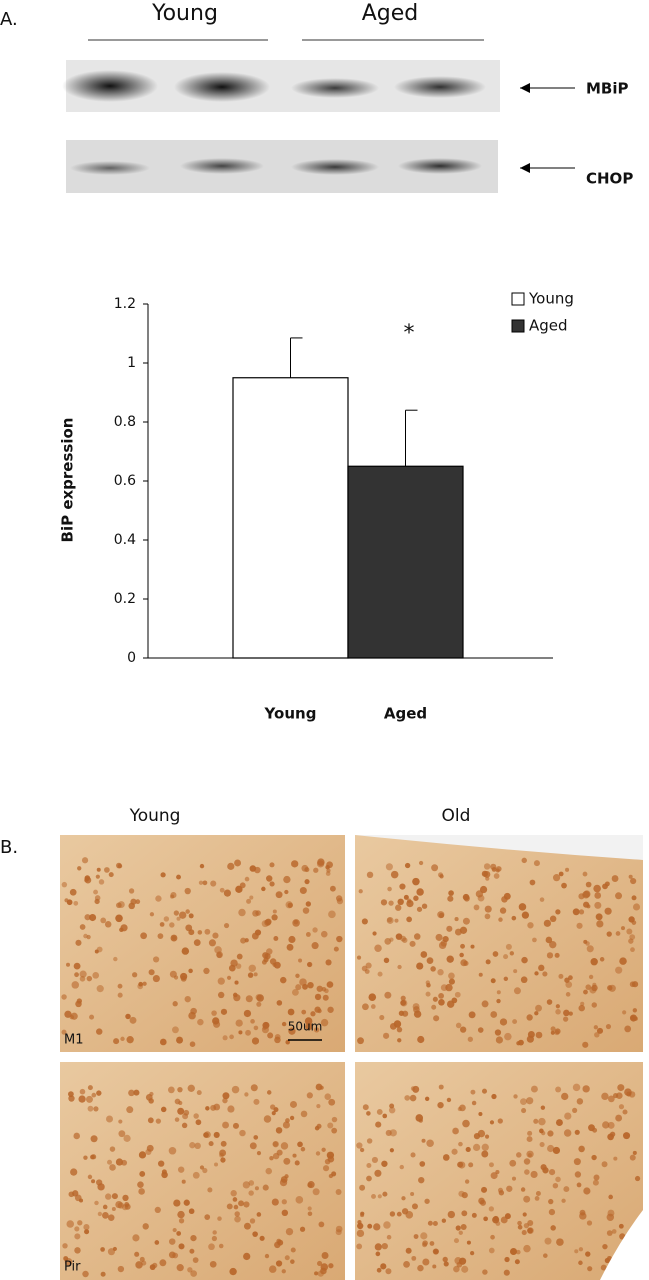  Describe the element at coordinates (390, 13) in the screenshot. I see `blot-column-label: Aged` at that location.